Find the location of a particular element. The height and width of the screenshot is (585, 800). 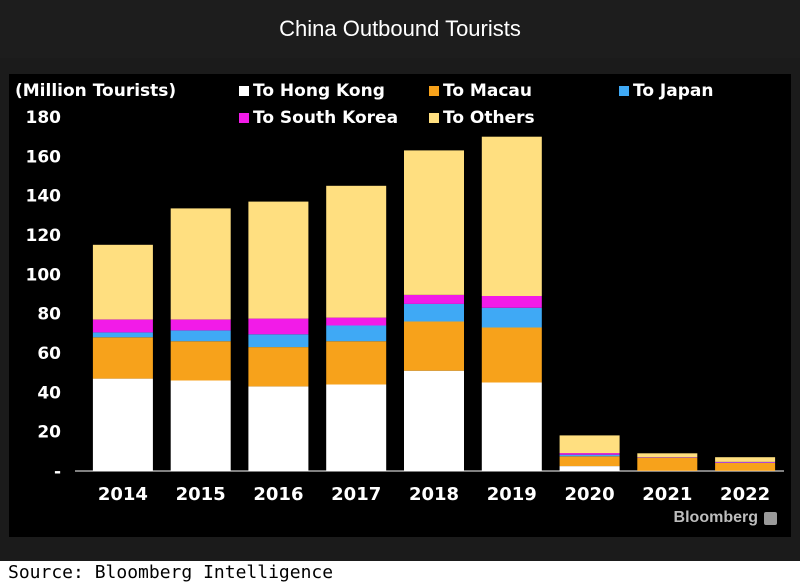

y-tick-label-6: 120 is located at coordinates (44, 236).